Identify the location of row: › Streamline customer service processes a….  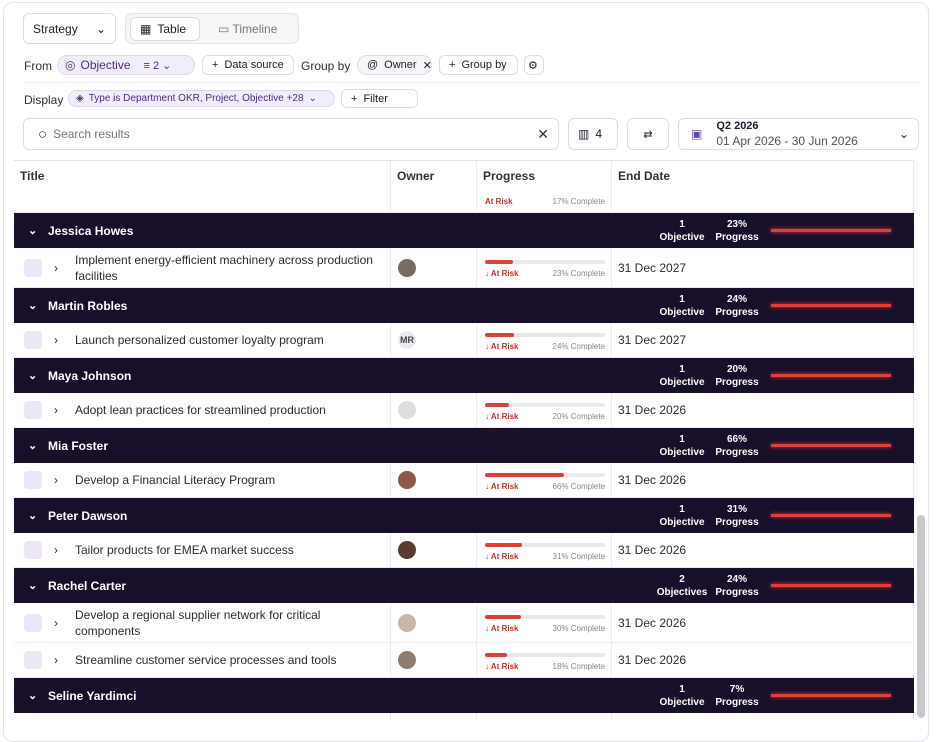
(464, 660).